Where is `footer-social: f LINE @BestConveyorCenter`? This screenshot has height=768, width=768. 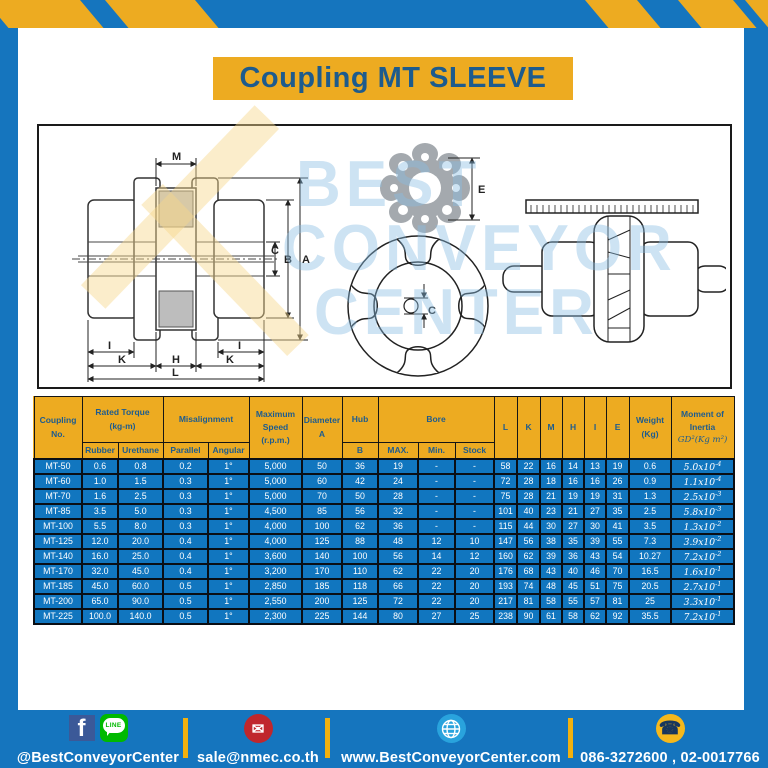
footer-social: f LINE @BestConveyorCenter is located at coordinates (98, 740).